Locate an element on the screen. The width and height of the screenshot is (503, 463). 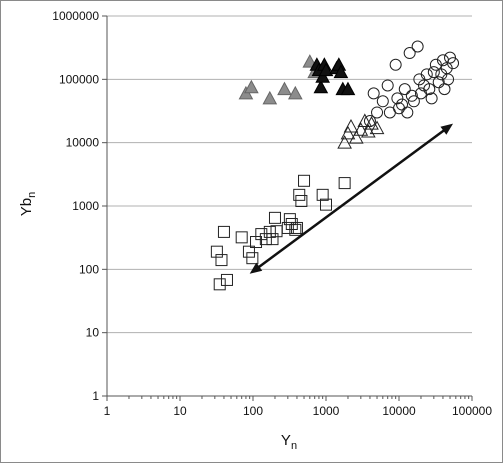
y-tick-label: 10 is located at coordinates (93, 333).